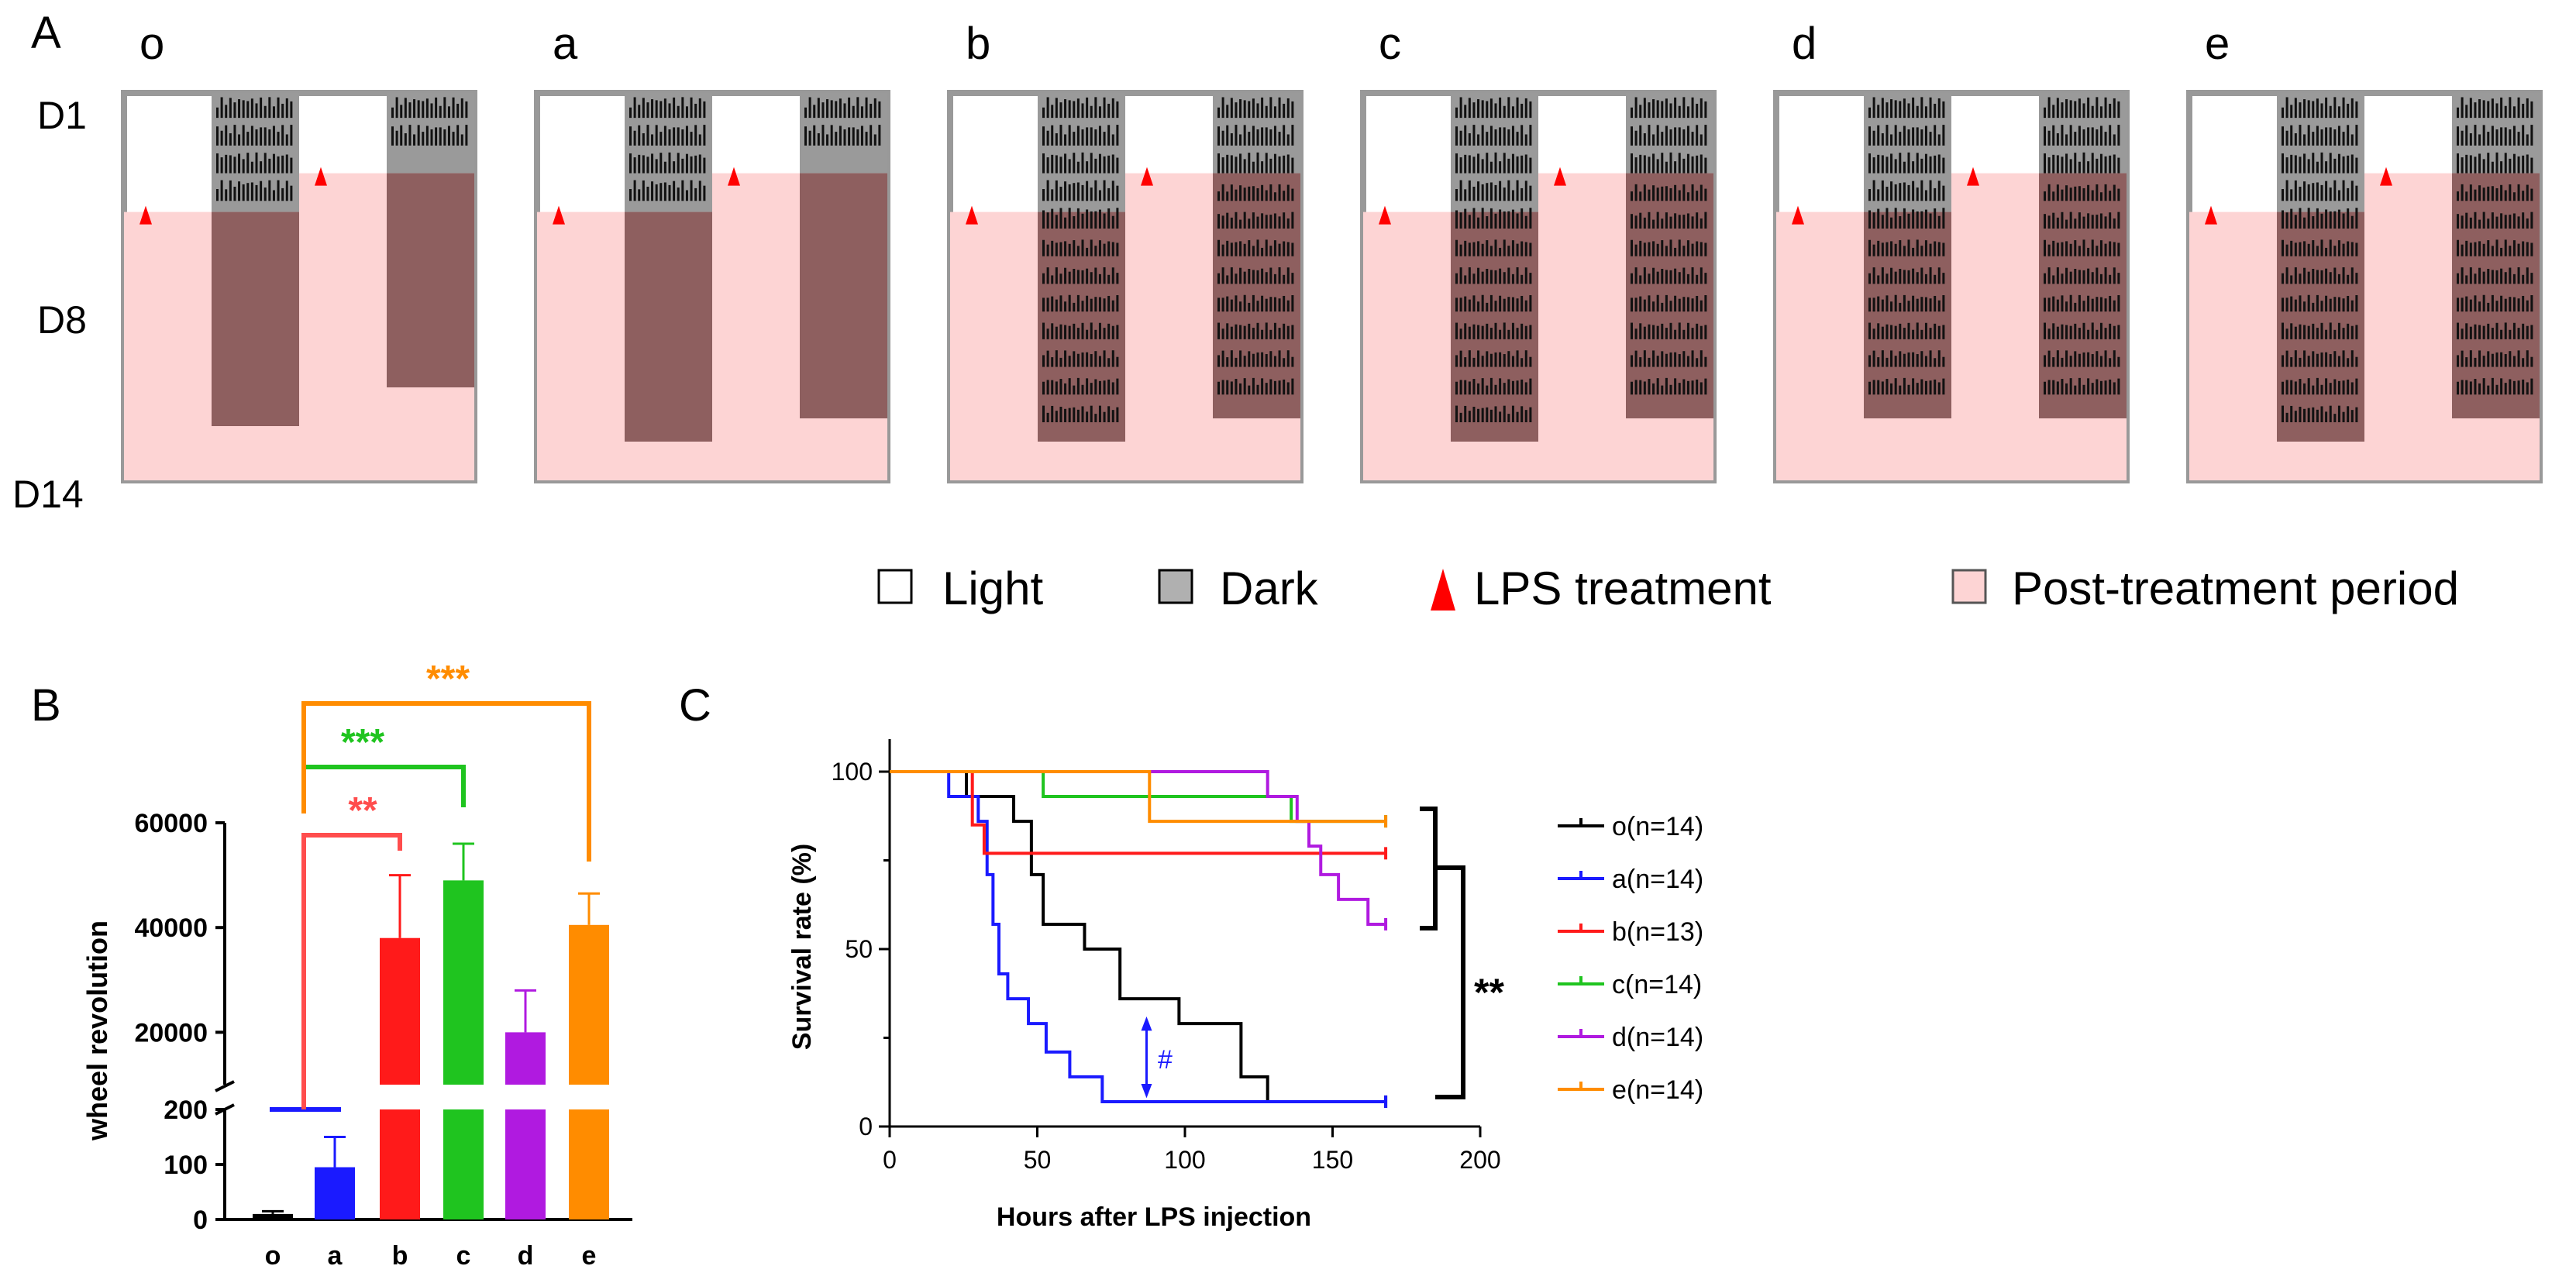  Describe the element at coordinates (1147, 177) in the screenshot. I see `lps-triangle-icon` at that location.